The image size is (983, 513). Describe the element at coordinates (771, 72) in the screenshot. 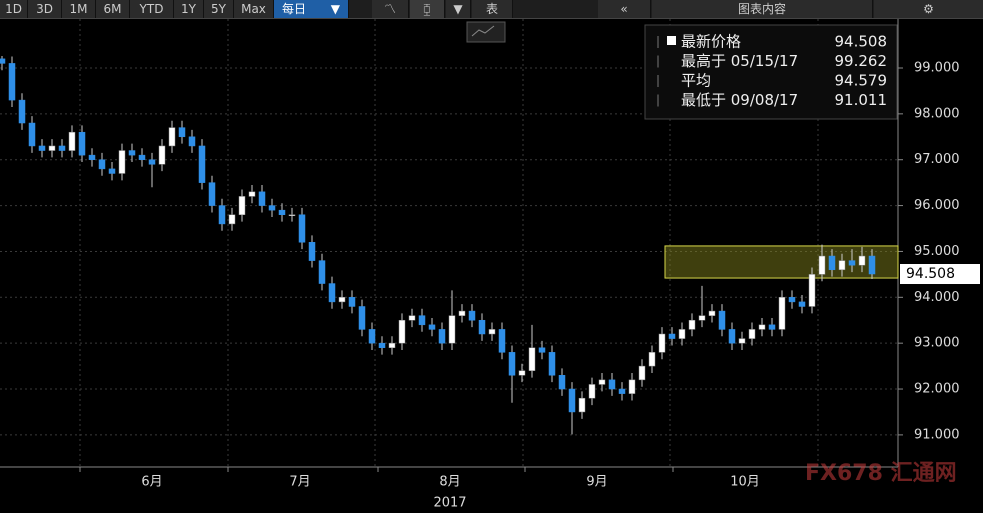

I see `legend-box` at that location.